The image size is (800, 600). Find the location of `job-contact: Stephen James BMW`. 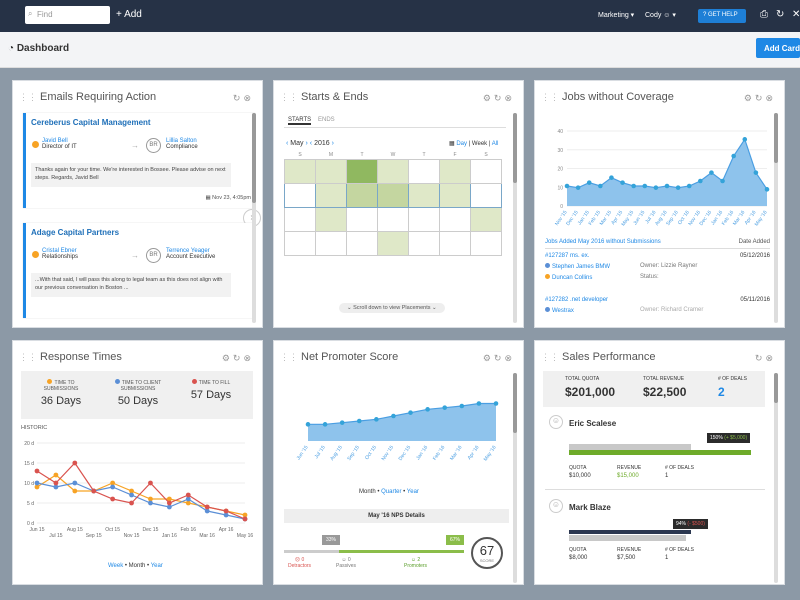

job-contact: Stephen James BMW is located at coordinates (581, 267).